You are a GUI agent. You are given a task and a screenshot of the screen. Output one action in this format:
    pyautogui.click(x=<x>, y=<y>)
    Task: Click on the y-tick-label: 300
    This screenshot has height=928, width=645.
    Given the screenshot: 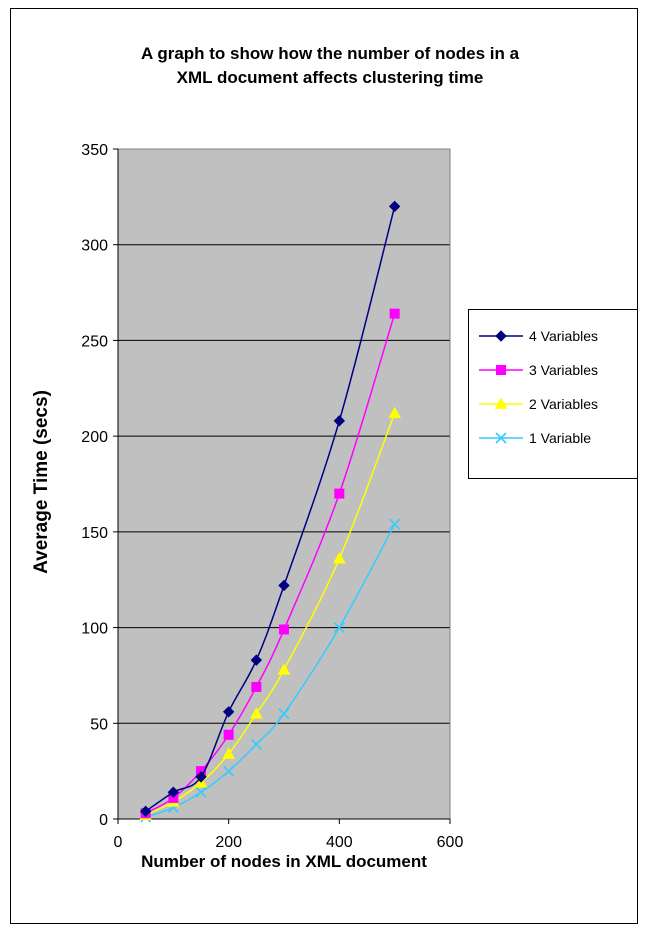 What is the action you would take?
    pyautogui.click(x=94, y=246)
    